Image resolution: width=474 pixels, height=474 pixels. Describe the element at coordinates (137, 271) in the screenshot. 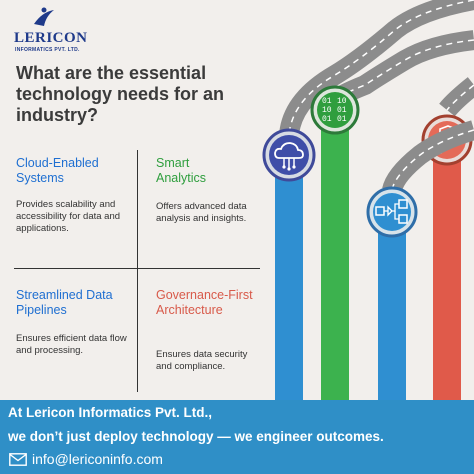

I see `vertical-divider` at that location.